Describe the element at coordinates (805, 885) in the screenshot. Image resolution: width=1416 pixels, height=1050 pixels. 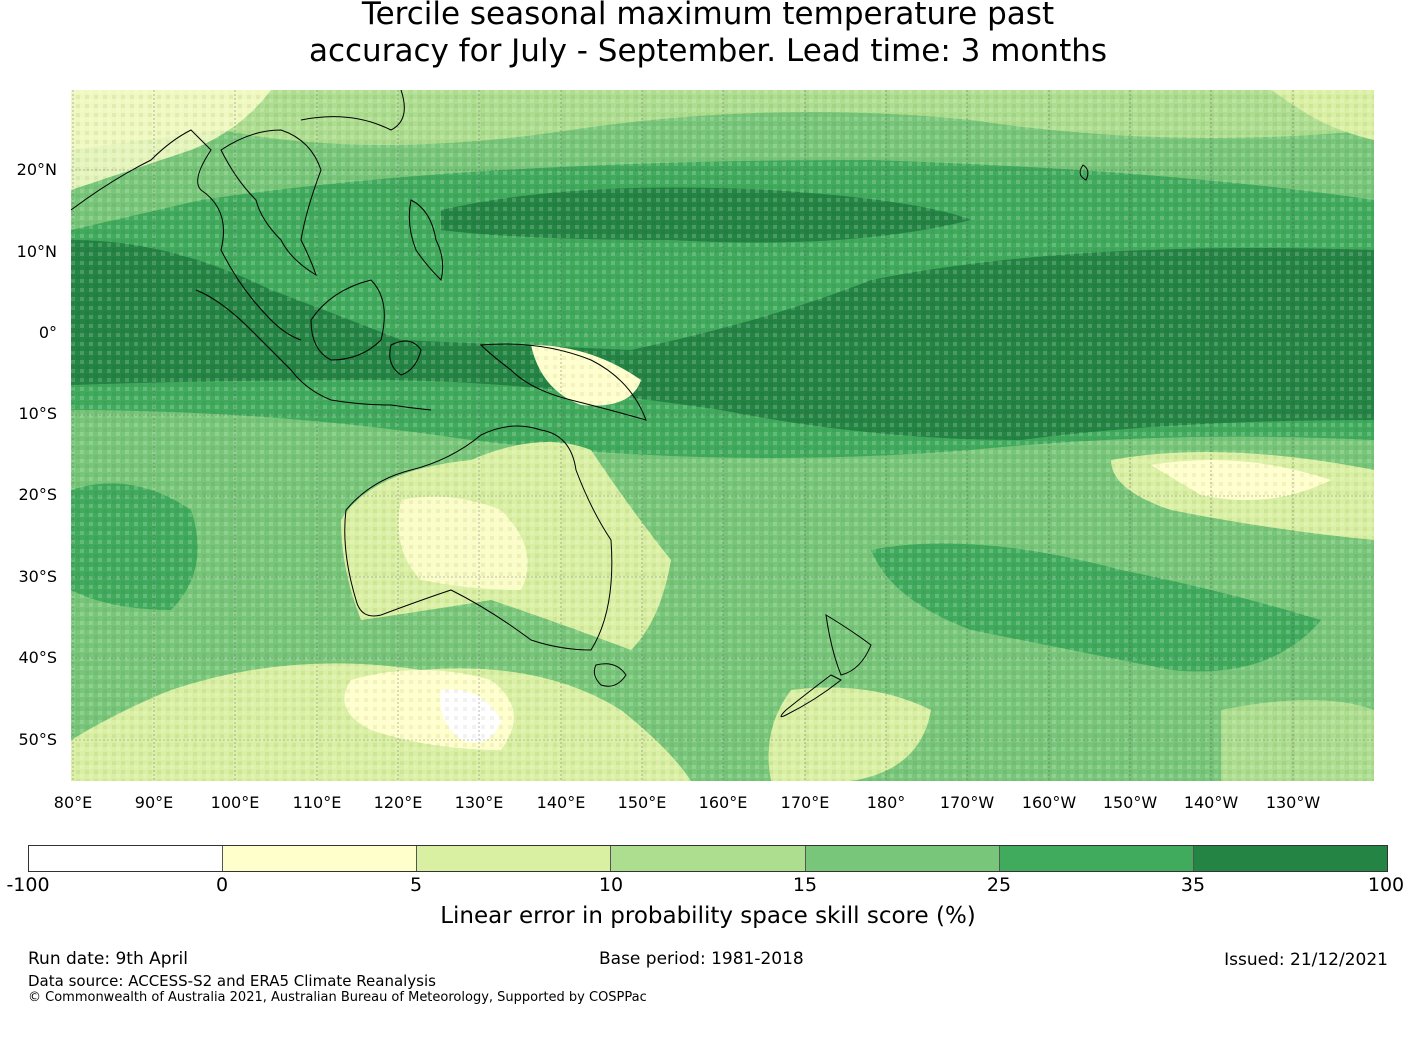
I see `colorbar-tick-15: 15` at that location.